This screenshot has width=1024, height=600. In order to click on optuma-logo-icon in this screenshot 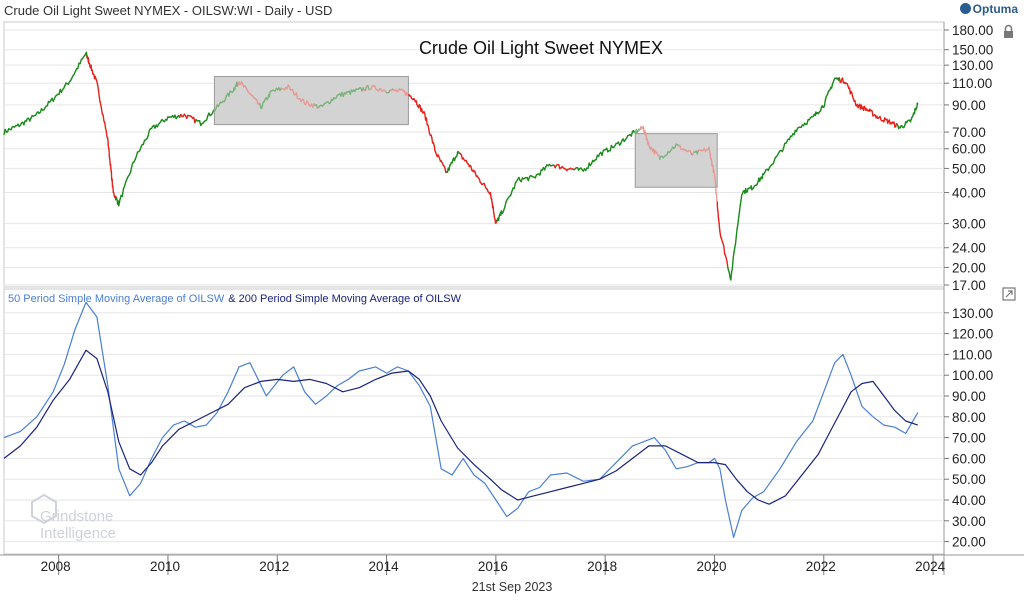, I will do `click(965, 8)`.